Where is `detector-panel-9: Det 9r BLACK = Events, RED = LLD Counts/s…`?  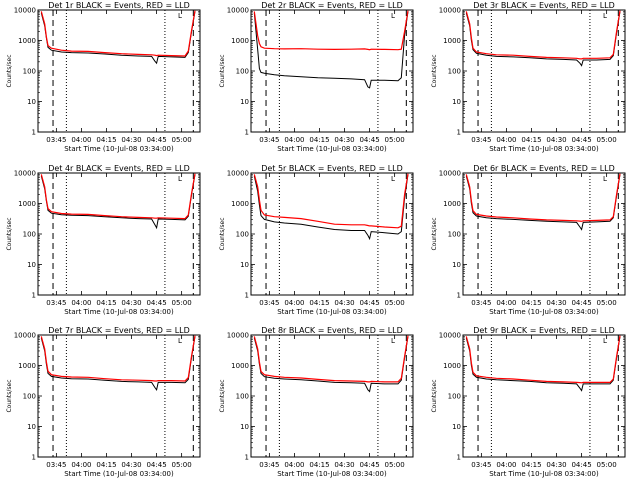
detector-panel-9: Det 9r BLACK = Events, RED = LLD Counts/s… is located at coordinates (528, 402).